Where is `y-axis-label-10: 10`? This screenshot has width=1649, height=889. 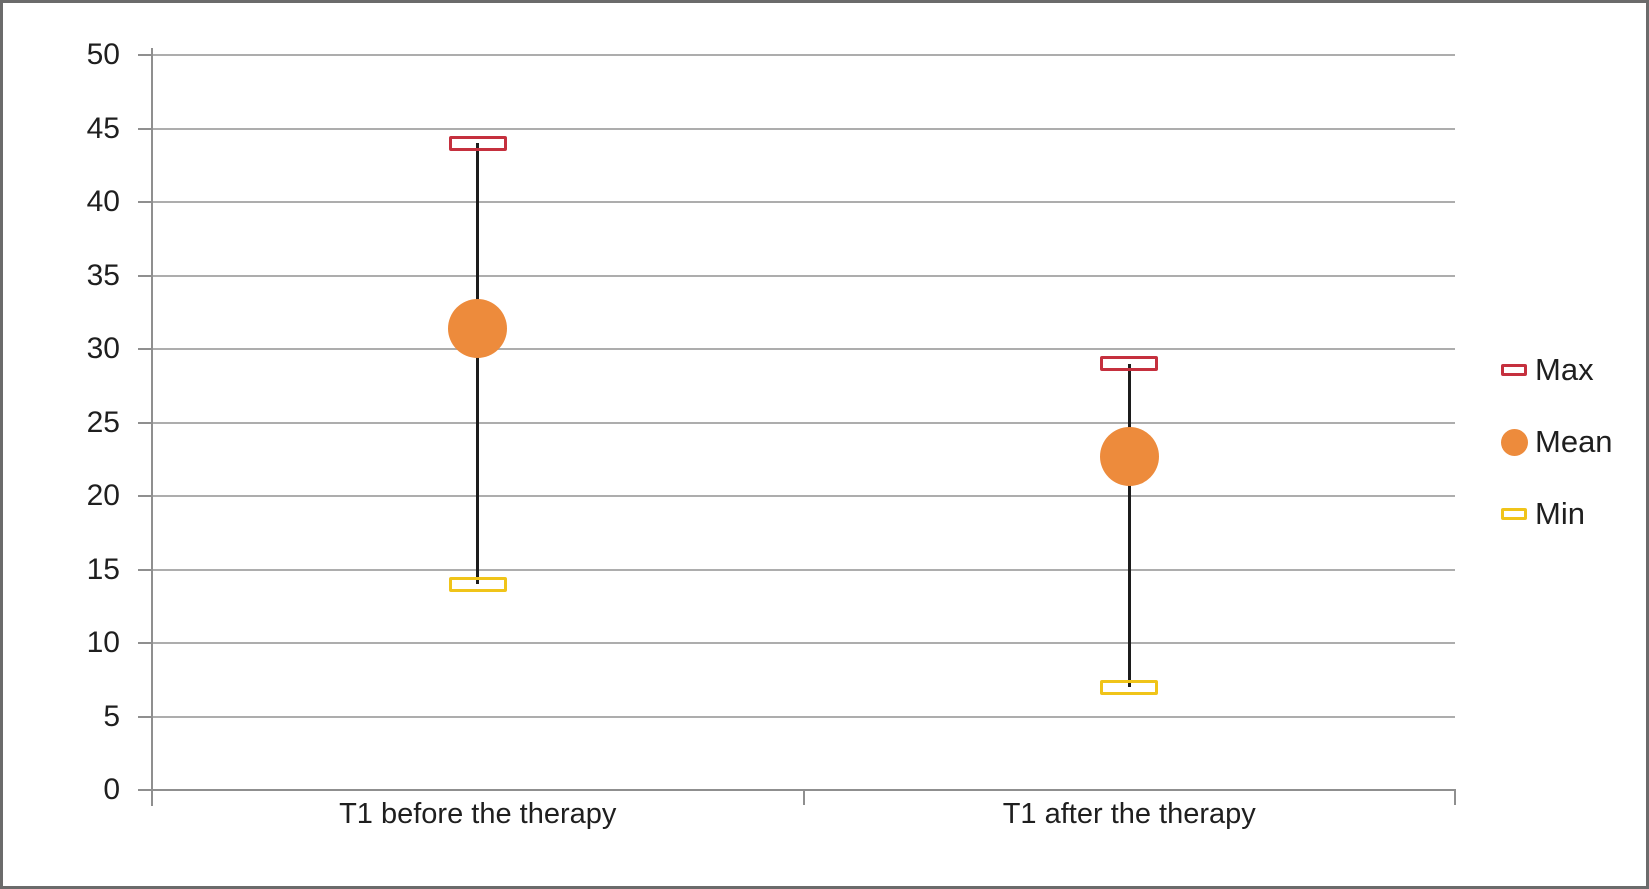
y-axis-label-10: 10 is located at coordinates (103, 642).